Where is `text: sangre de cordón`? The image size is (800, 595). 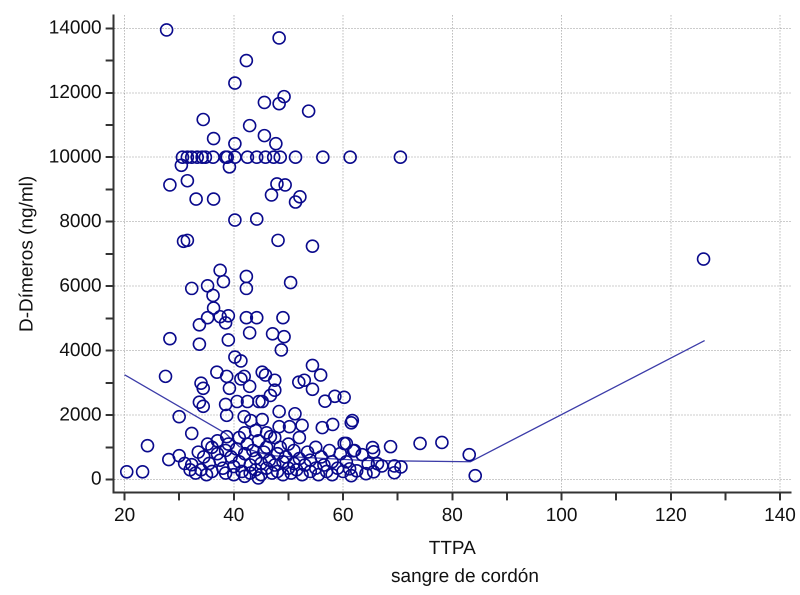
text: sangre de cordón is located at coordinates (465, 577).